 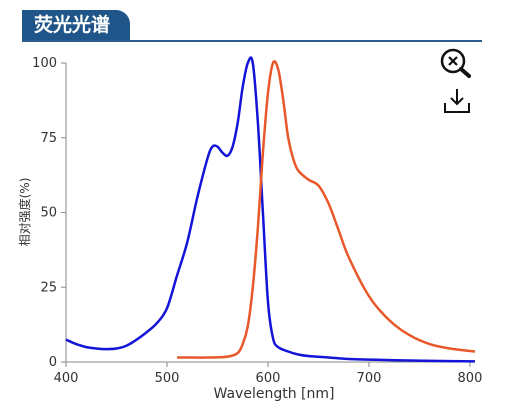 I want to click on download-icon, so click(x=457, y=101).